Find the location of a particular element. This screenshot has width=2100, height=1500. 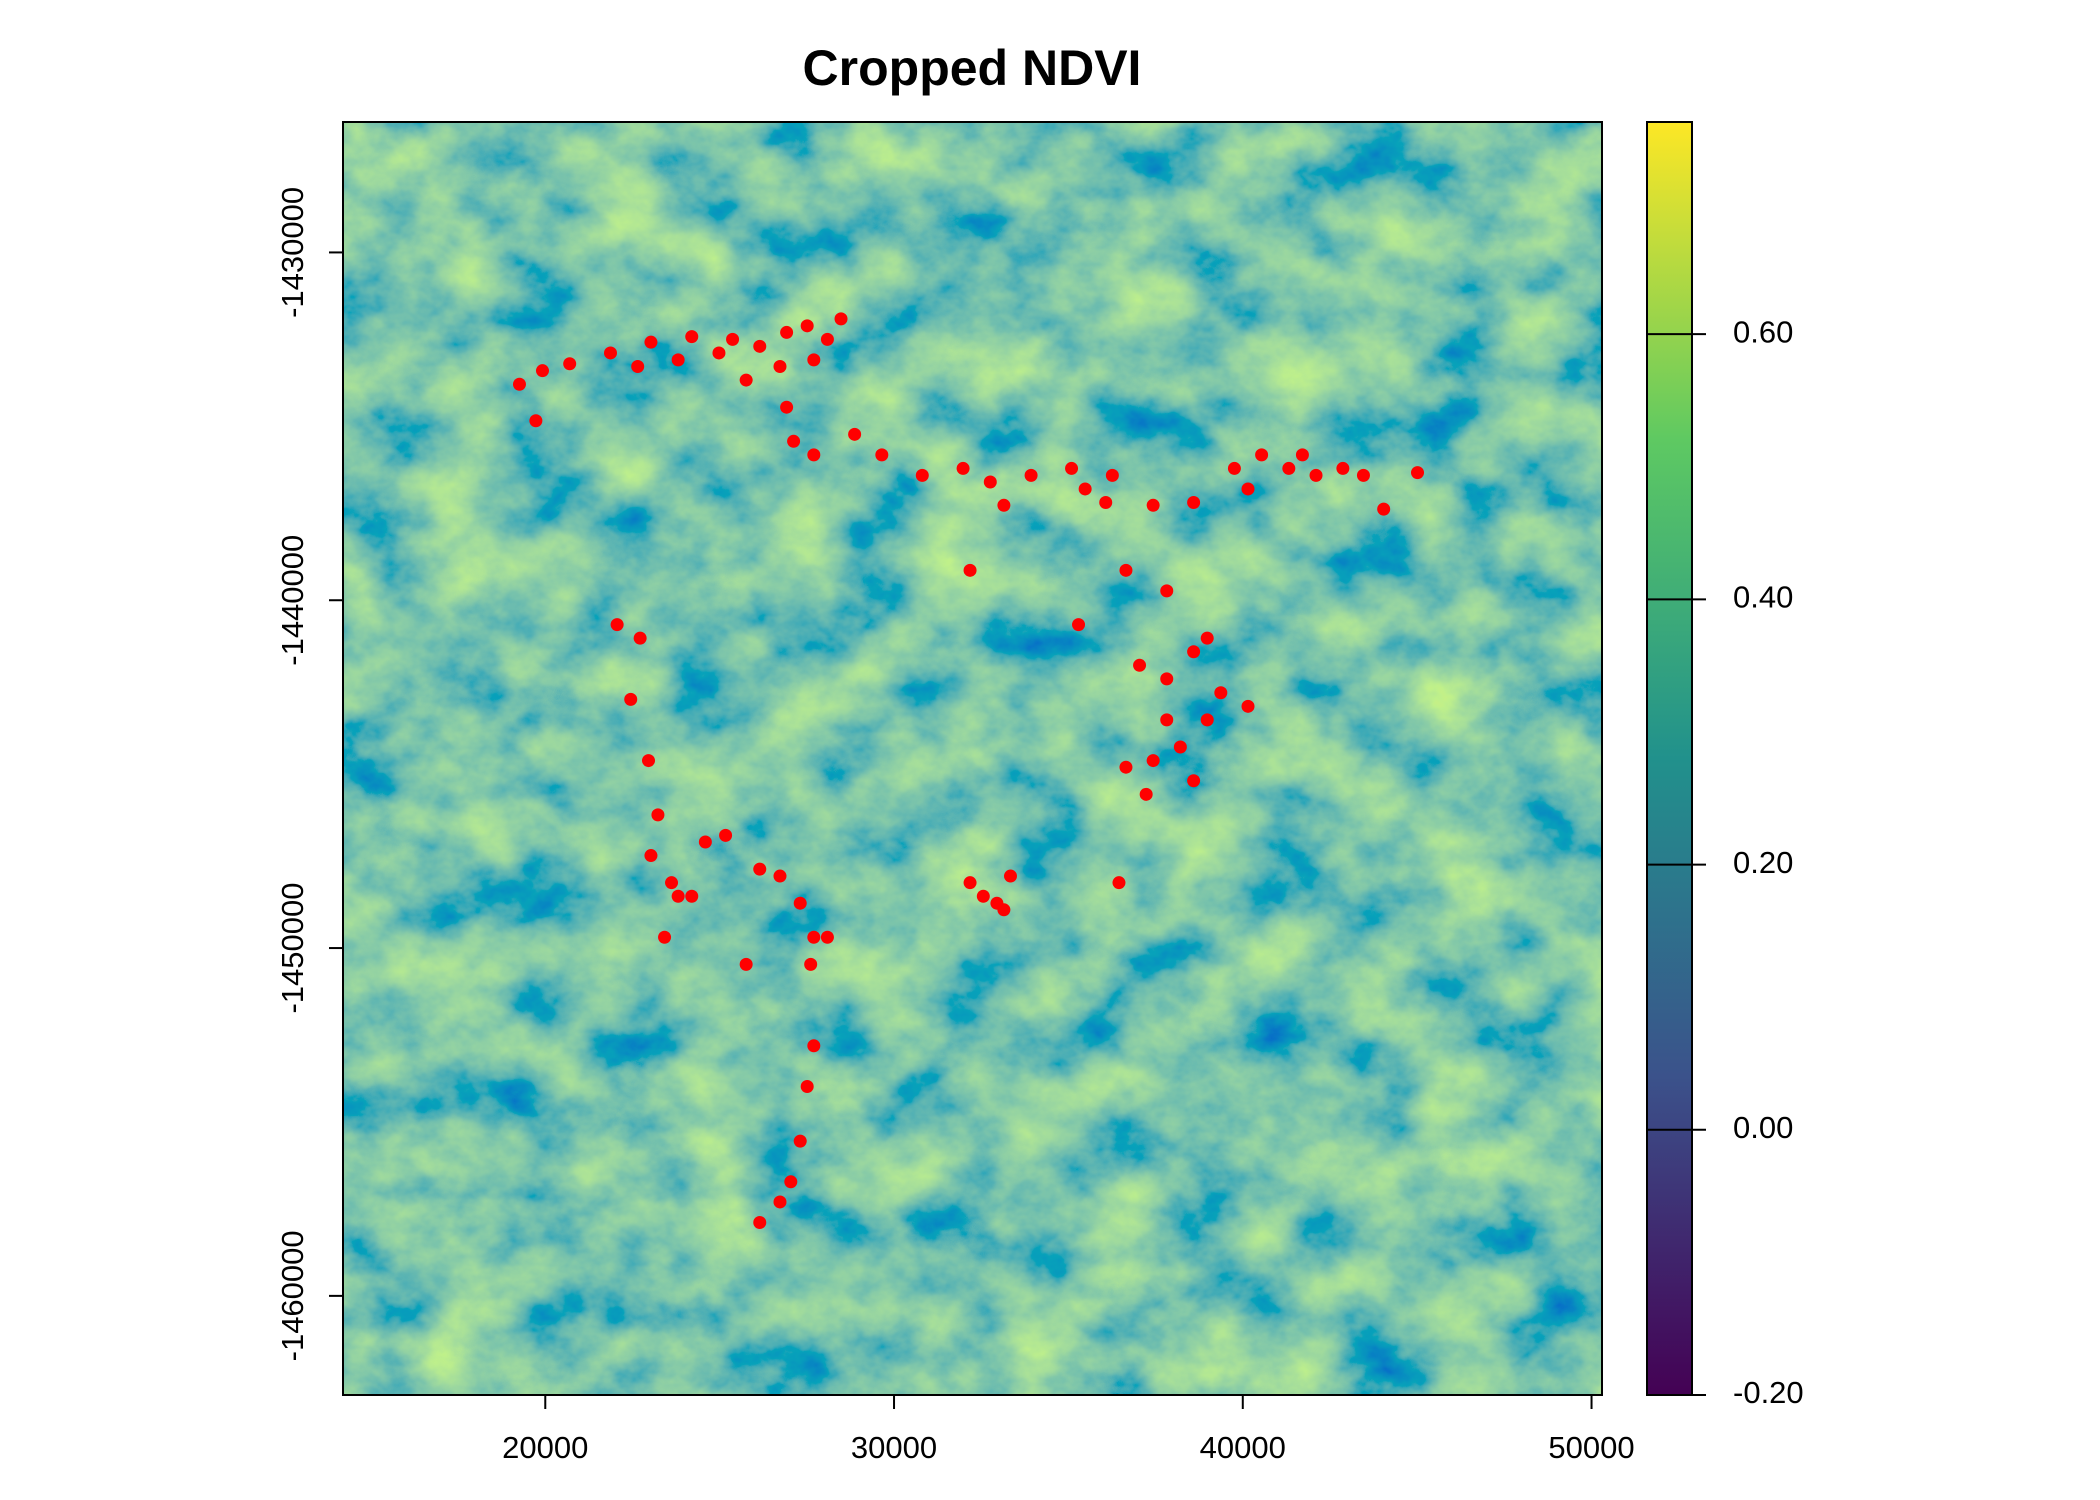

x-tick-label: 40000 is located at coordinates (1243, 1447).